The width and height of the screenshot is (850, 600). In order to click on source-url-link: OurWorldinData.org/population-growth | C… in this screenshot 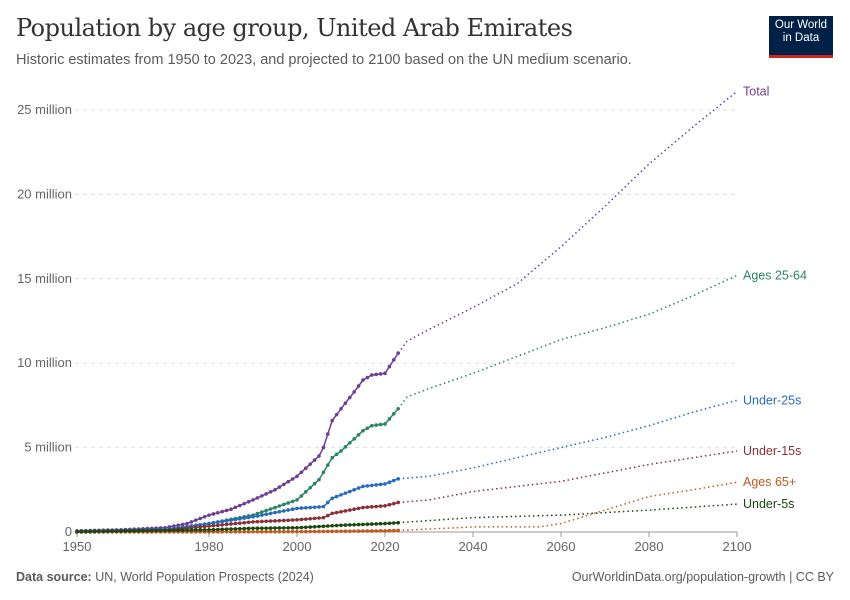, I will do `click(702, 577)`.